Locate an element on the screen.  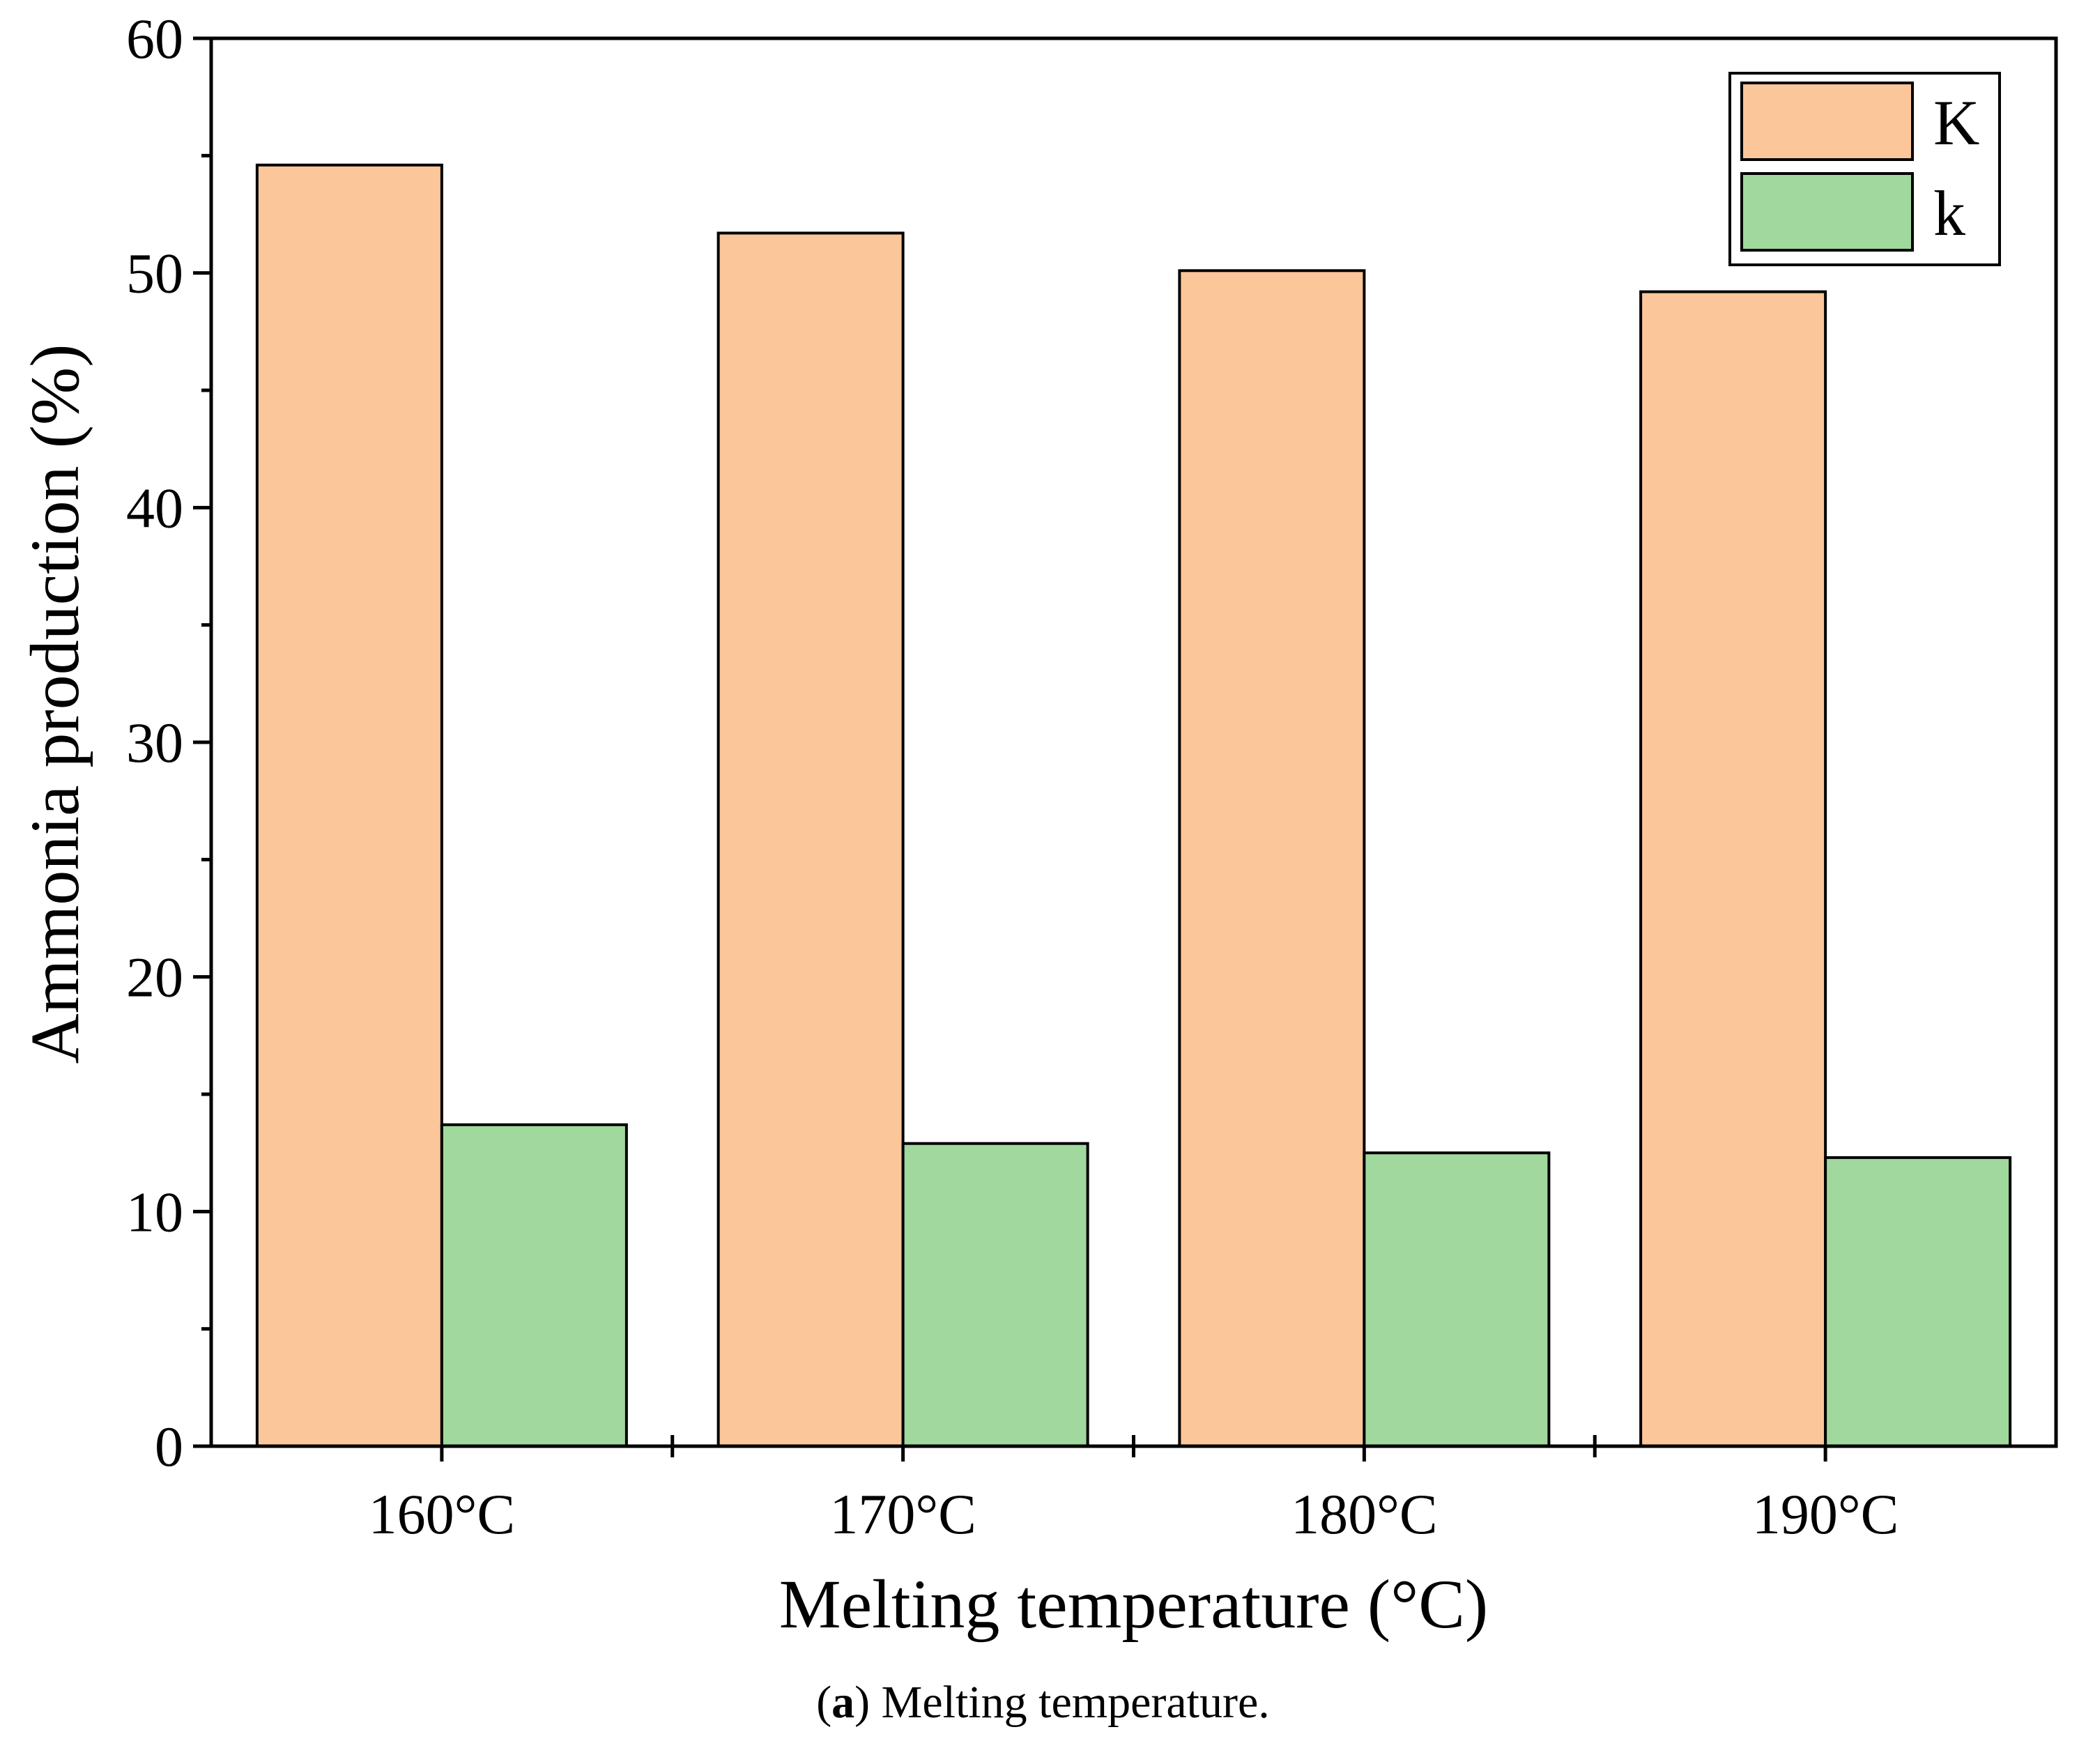
y-tick-label: 20 is located at coordinates (154, 977).